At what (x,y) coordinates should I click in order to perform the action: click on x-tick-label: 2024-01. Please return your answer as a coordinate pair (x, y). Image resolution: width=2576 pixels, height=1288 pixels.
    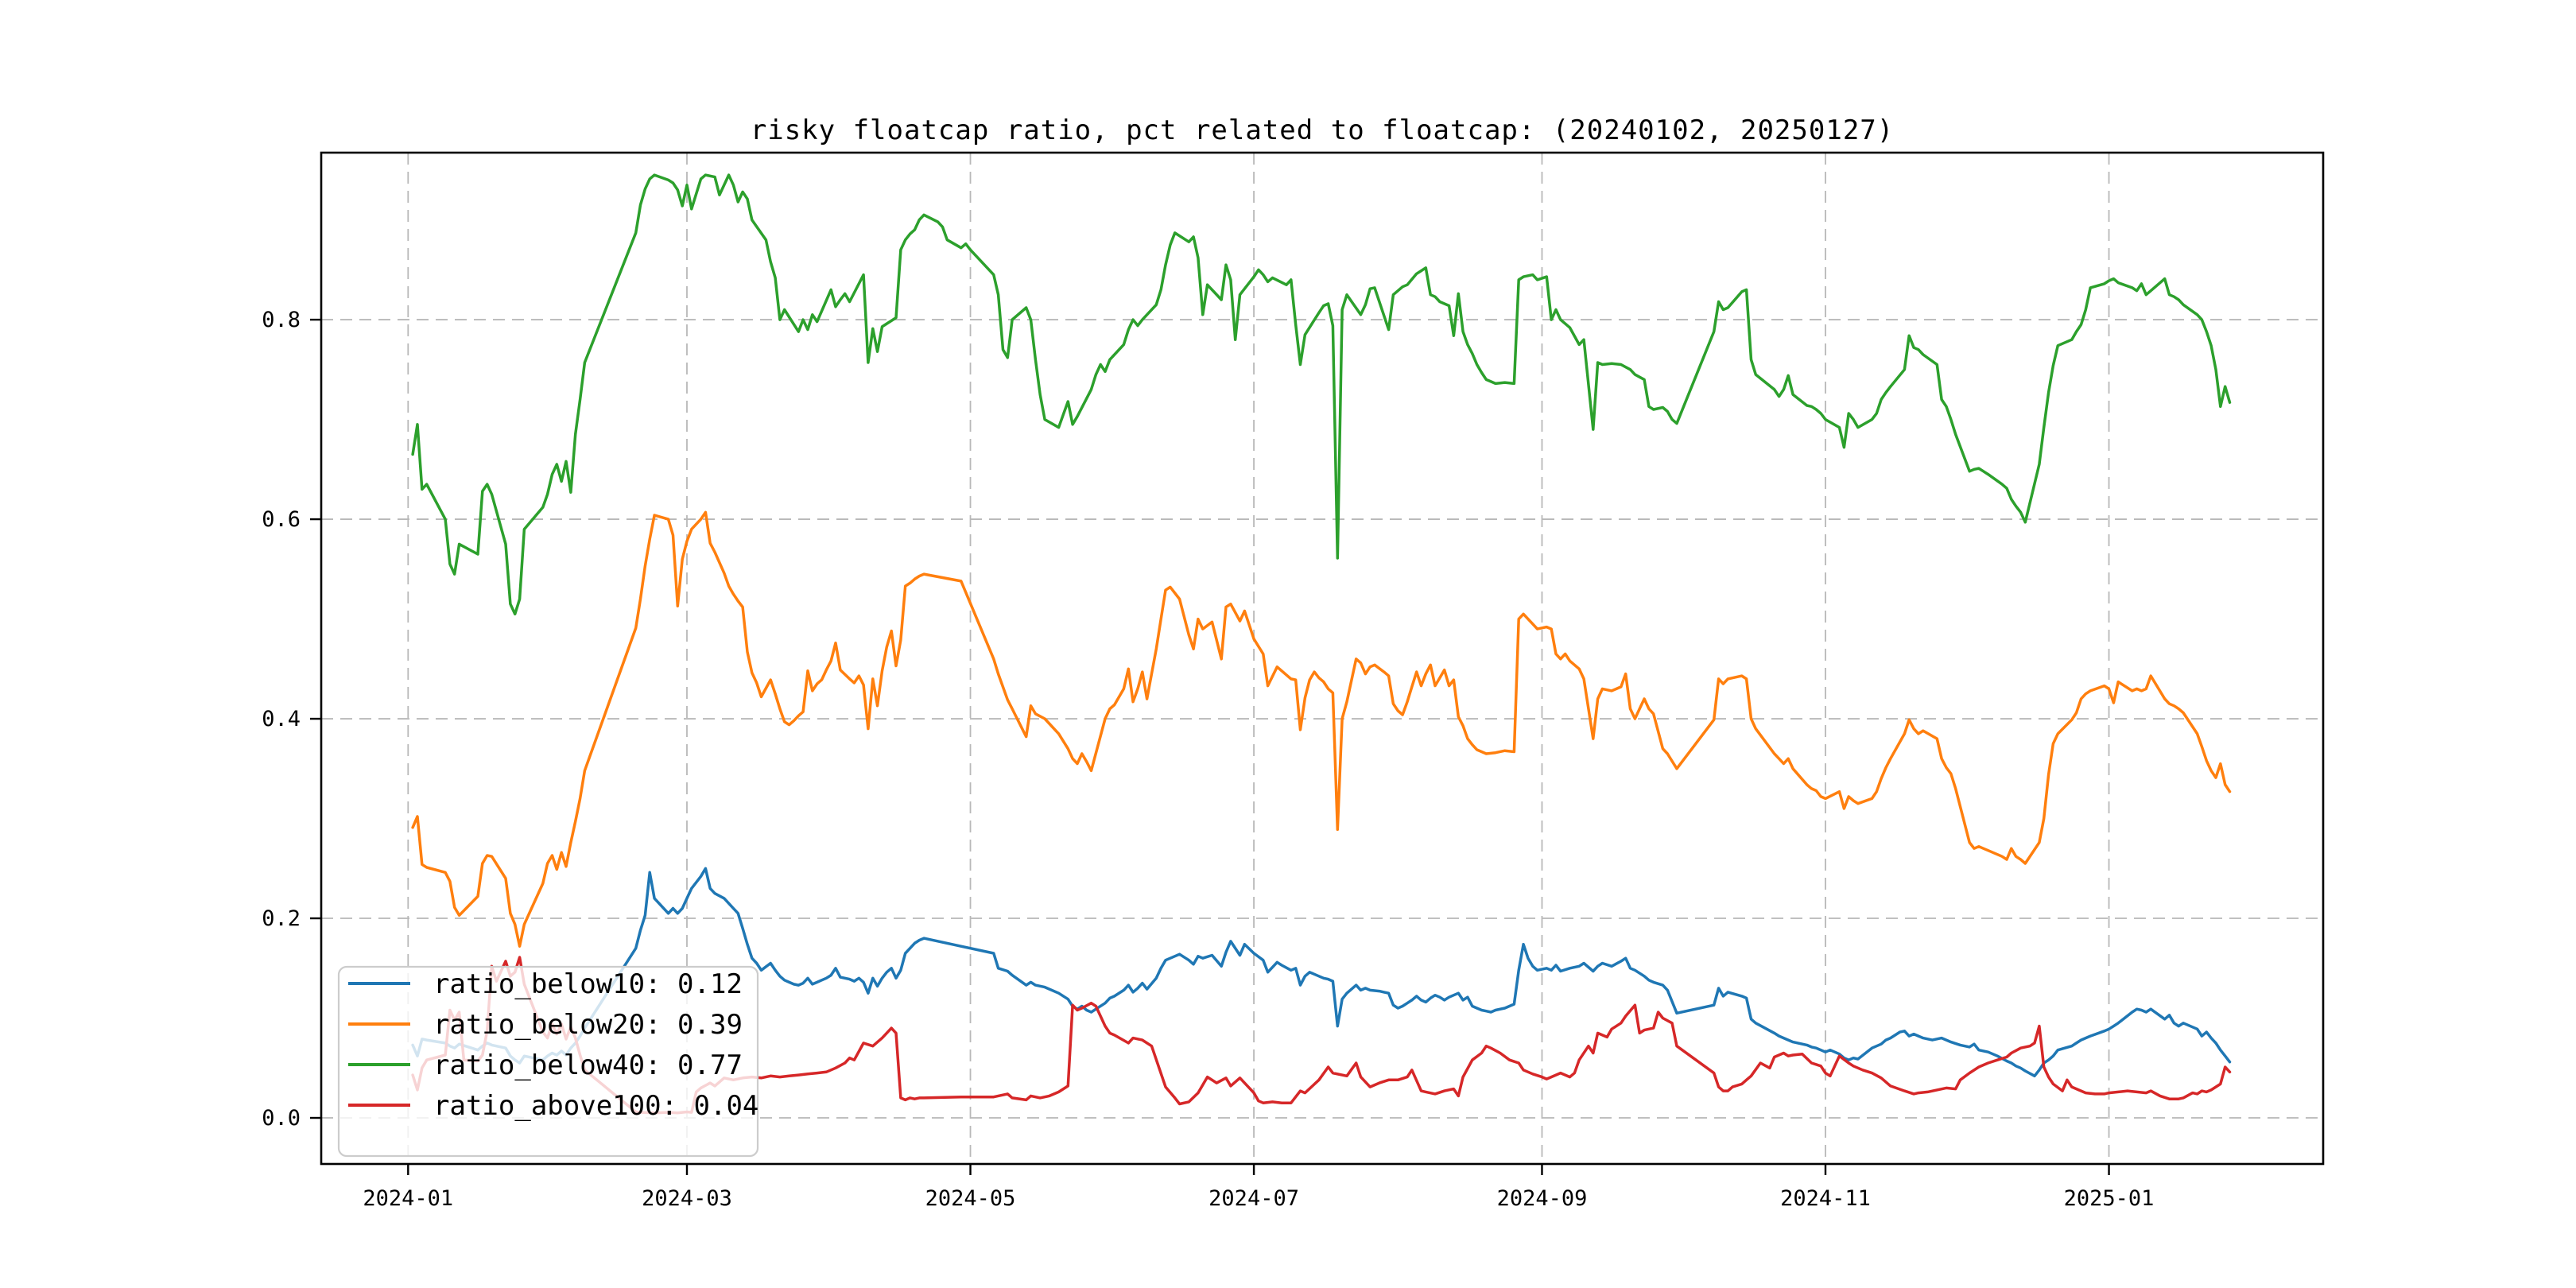
    Looking at the image, I should click on (408, 1199).